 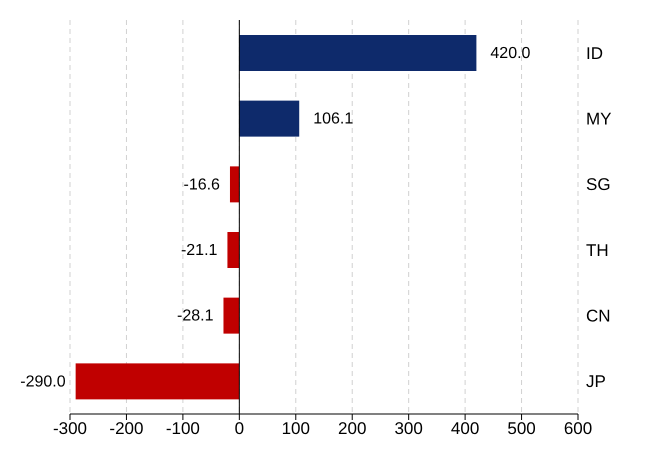 What do you see at coordinates (43, 381) in the screenshot?
I see `data-label: -290.0` at bounding box center [43, 381].